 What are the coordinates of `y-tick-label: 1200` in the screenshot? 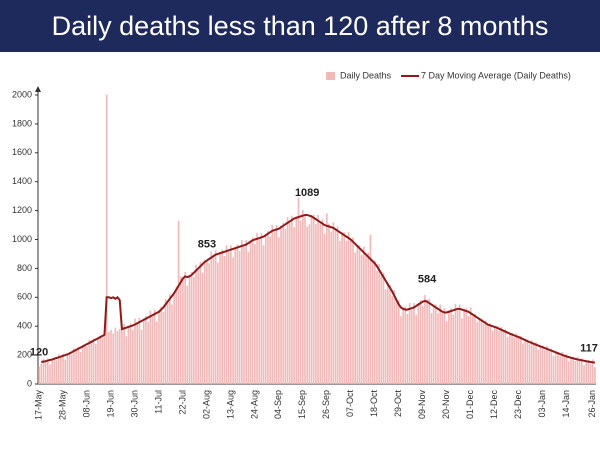 It's located at (22, 210).